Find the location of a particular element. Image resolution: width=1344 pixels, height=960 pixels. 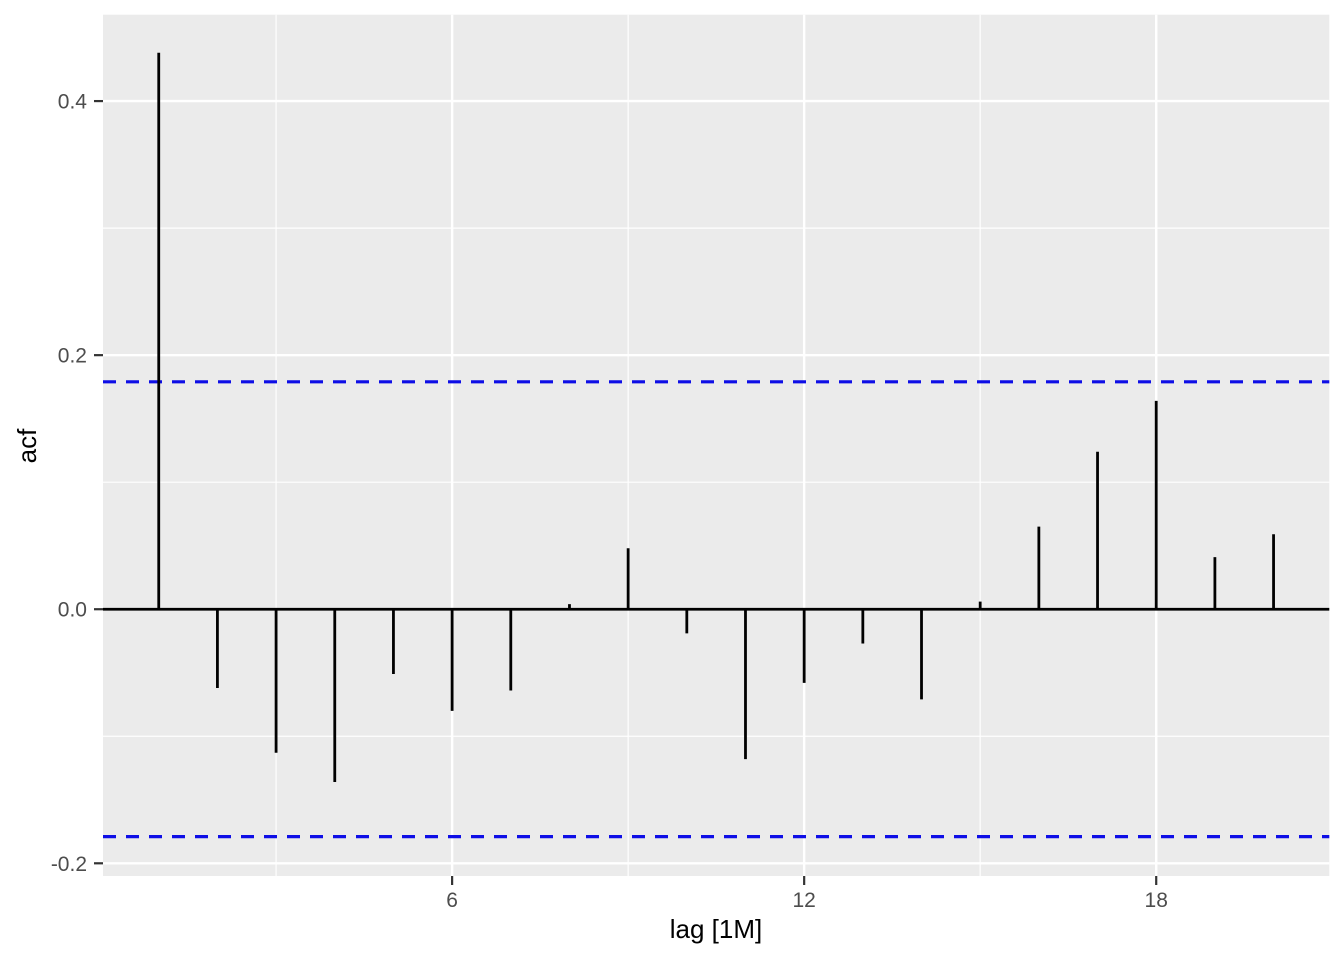

x-tick-label: 6 is located at coordinates (452, 900).